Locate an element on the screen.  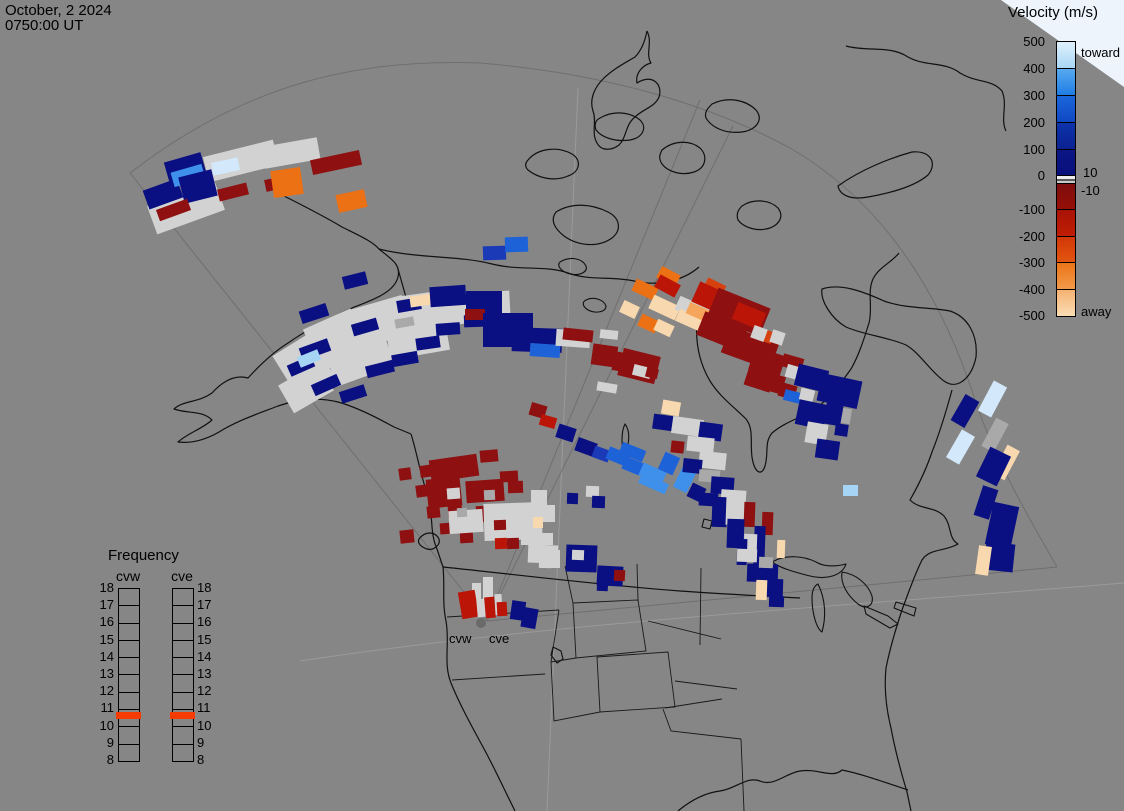
radar-site-dot is located at coordinates (481, 623).